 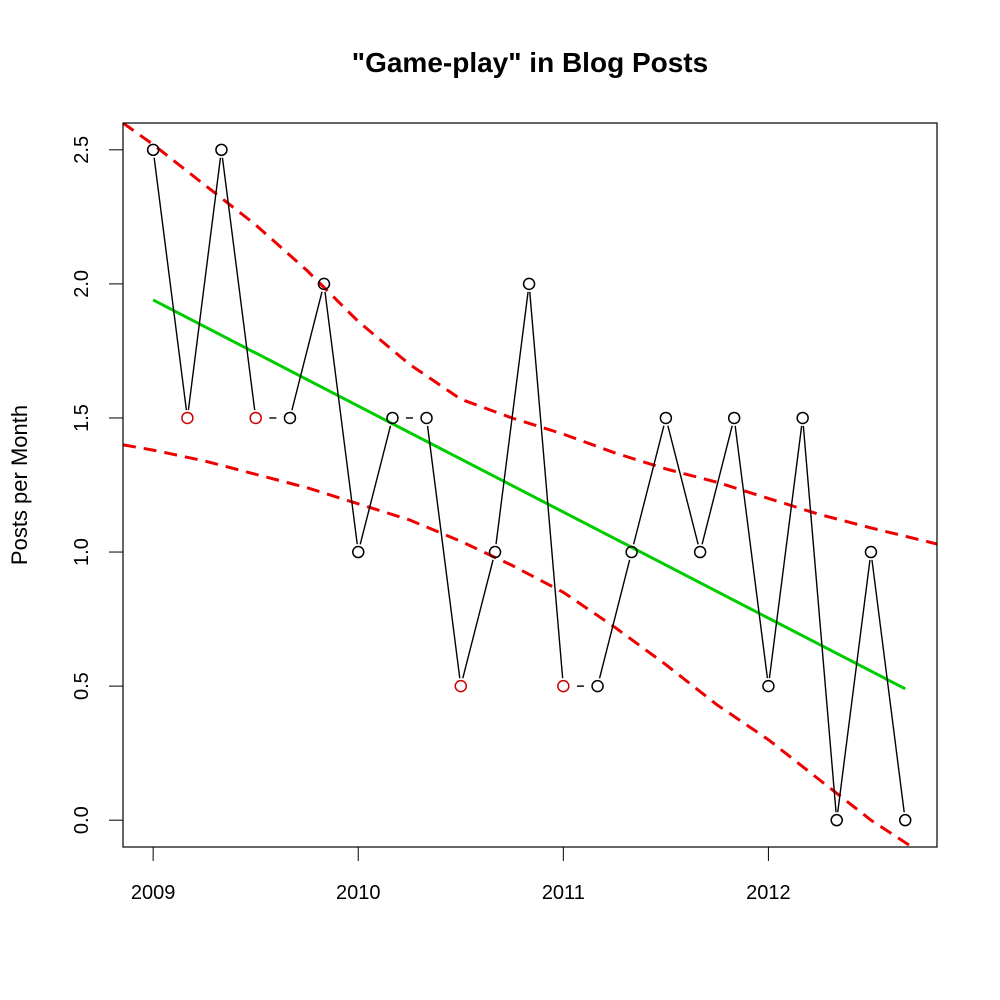 I want to click on chart-title: "Game-play" in Blog Posts, so click(x=530, y=62).